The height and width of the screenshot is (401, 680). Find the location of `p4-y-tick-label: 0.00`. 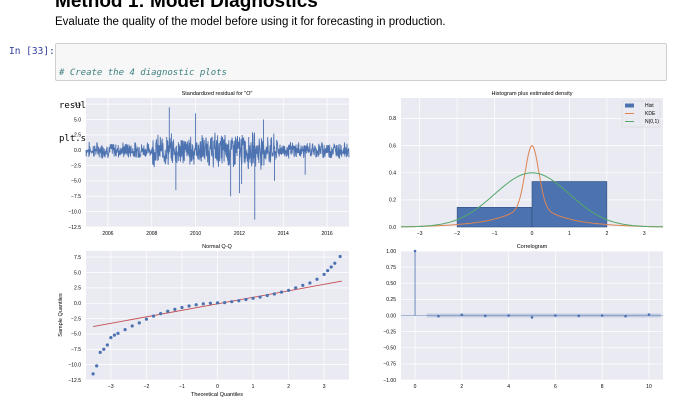

p4-y-tick-label: 0.00 is located at coordinates (391, 316).